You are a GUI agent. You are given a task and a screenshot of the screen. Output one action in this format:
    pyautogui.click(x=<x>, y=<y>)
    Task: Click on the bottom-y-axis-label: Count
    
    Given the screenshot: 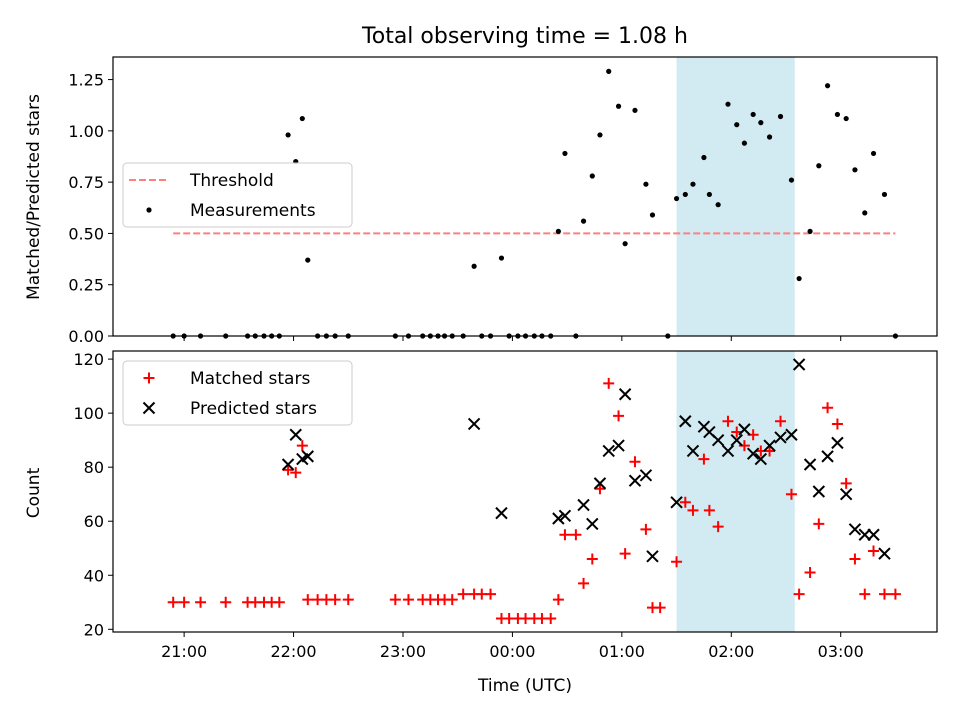 What is the action you would take?
    pyautogui.click(x=34, y=492)
    